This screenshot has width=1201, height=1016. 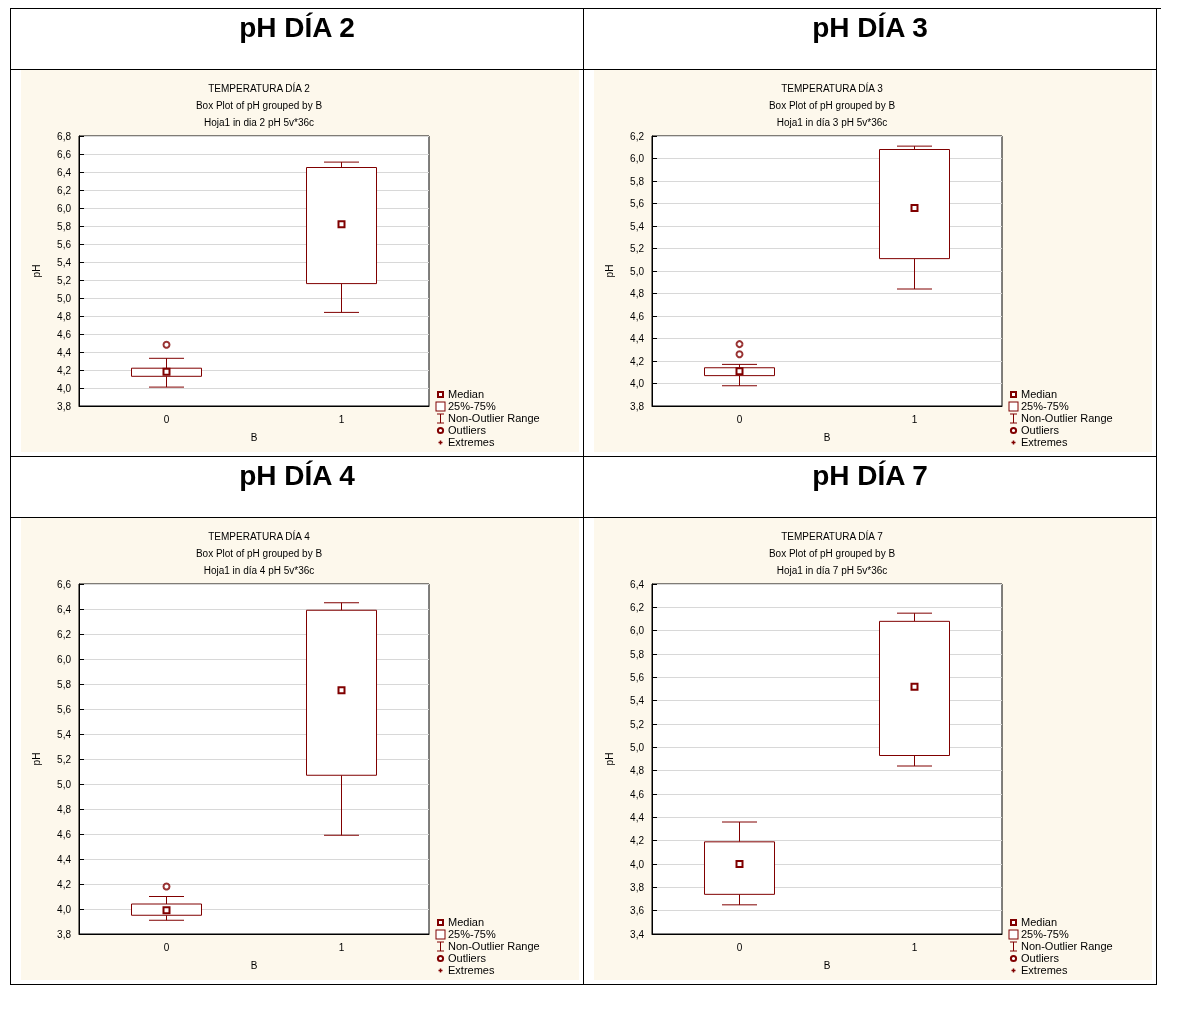 What do you see at coordinates (832, 87) in the screenshot?
I see `chart-subtitle: TEMPERATURA DÍA 3` at bounding box center [832, 87].